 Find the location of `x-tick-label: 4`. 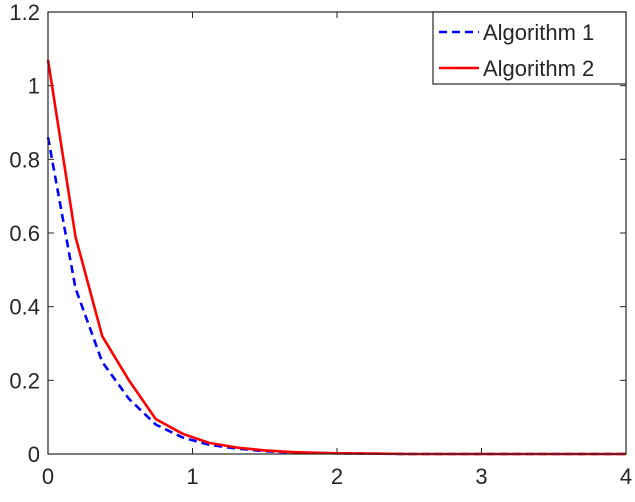

x-tick-label: 4 is located at coordinates (626, 476).